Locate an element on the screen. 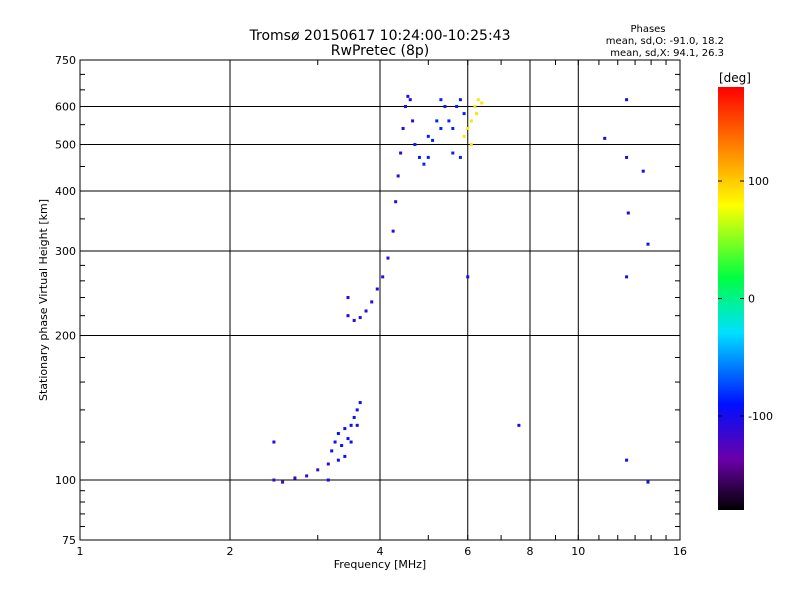 The height and width of the screenshot is (600, 800). colorbar-tick-label: -100 is located at coordinates (760, 416).